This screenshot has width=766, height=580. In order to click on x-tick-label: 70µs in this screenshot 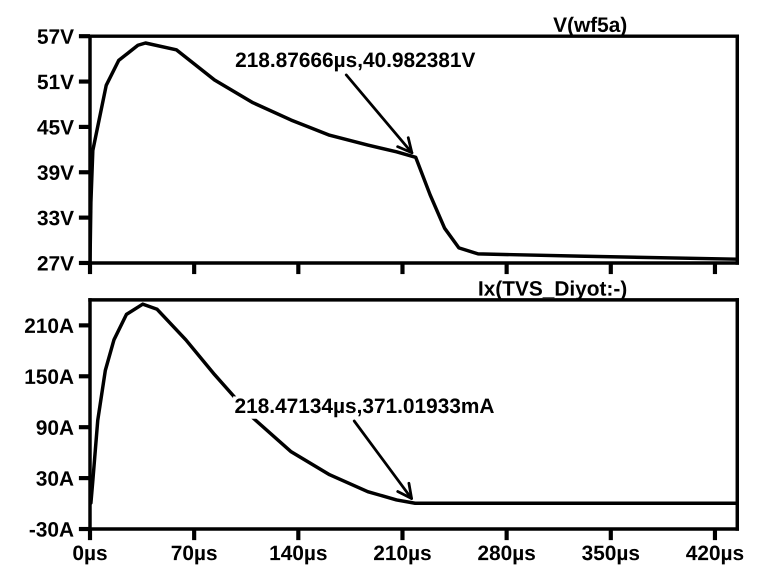, I will do `click(194, 555)`.